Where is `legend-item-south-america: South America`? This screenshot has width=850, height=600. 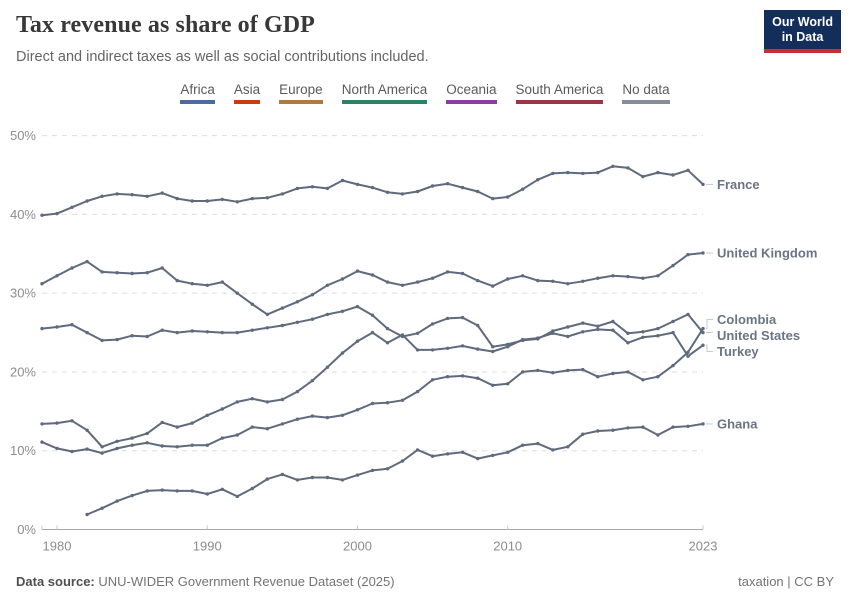
legend-item-south-america: South America is located at coordinates (559, 92).